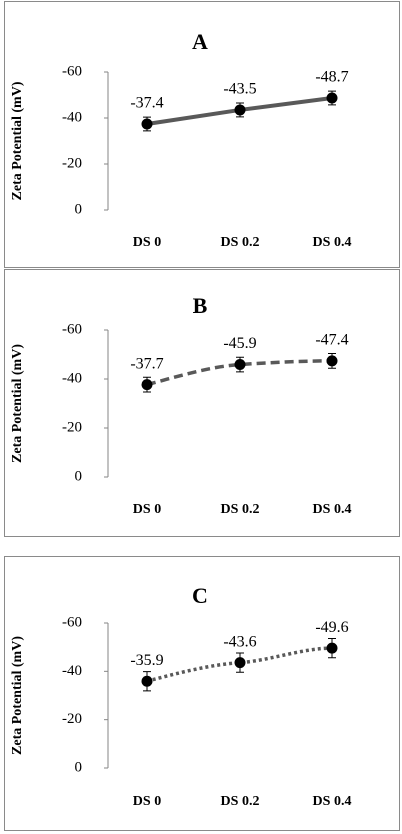 This screenshot has height=834, width=402. Describe the element at coordinates (239, 89) in the screenshot. I see `data-label: -43.5` at that location.